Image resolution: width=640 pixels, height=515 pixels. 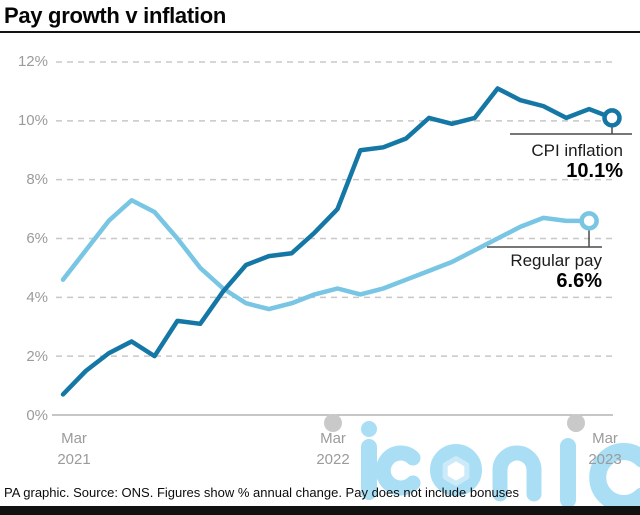 What do you see at coordinates (577, 150) in the screenshot?
I see `cpi-inflation-label: CPI inflation` at bounding box center [577, 150].